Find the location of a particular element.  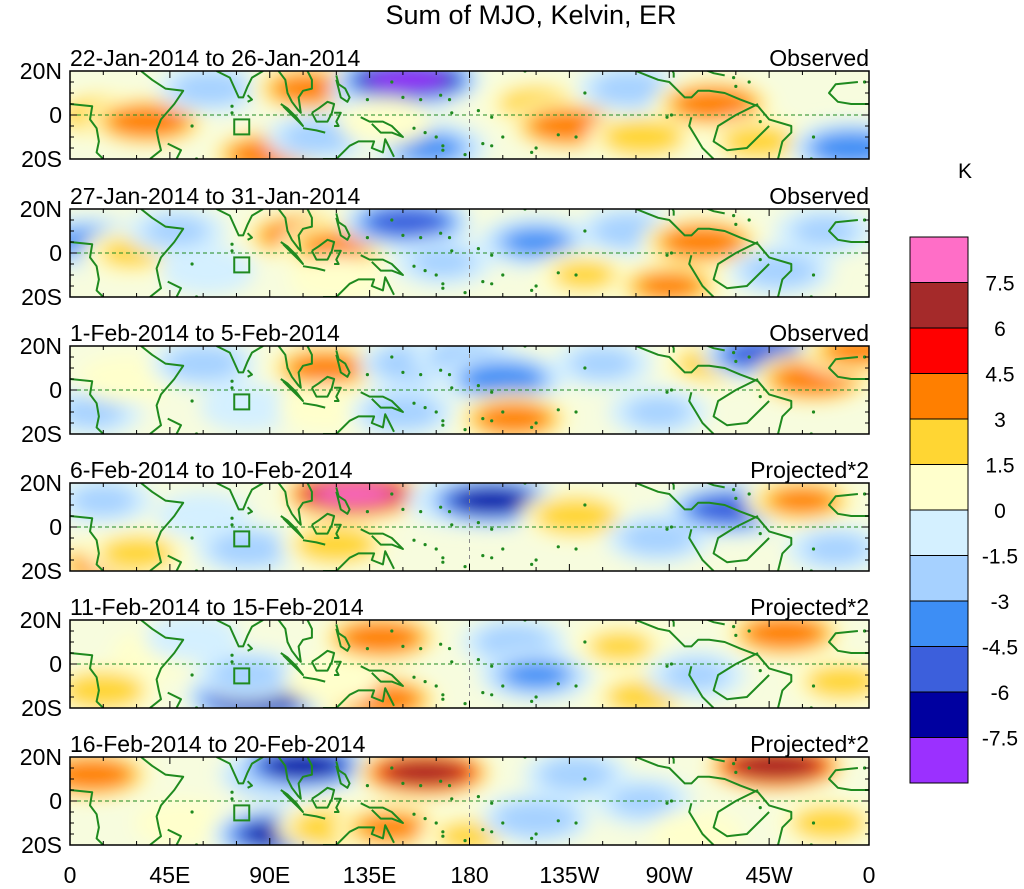

x-tick-label: 135E is located at coordinates (370, 875).